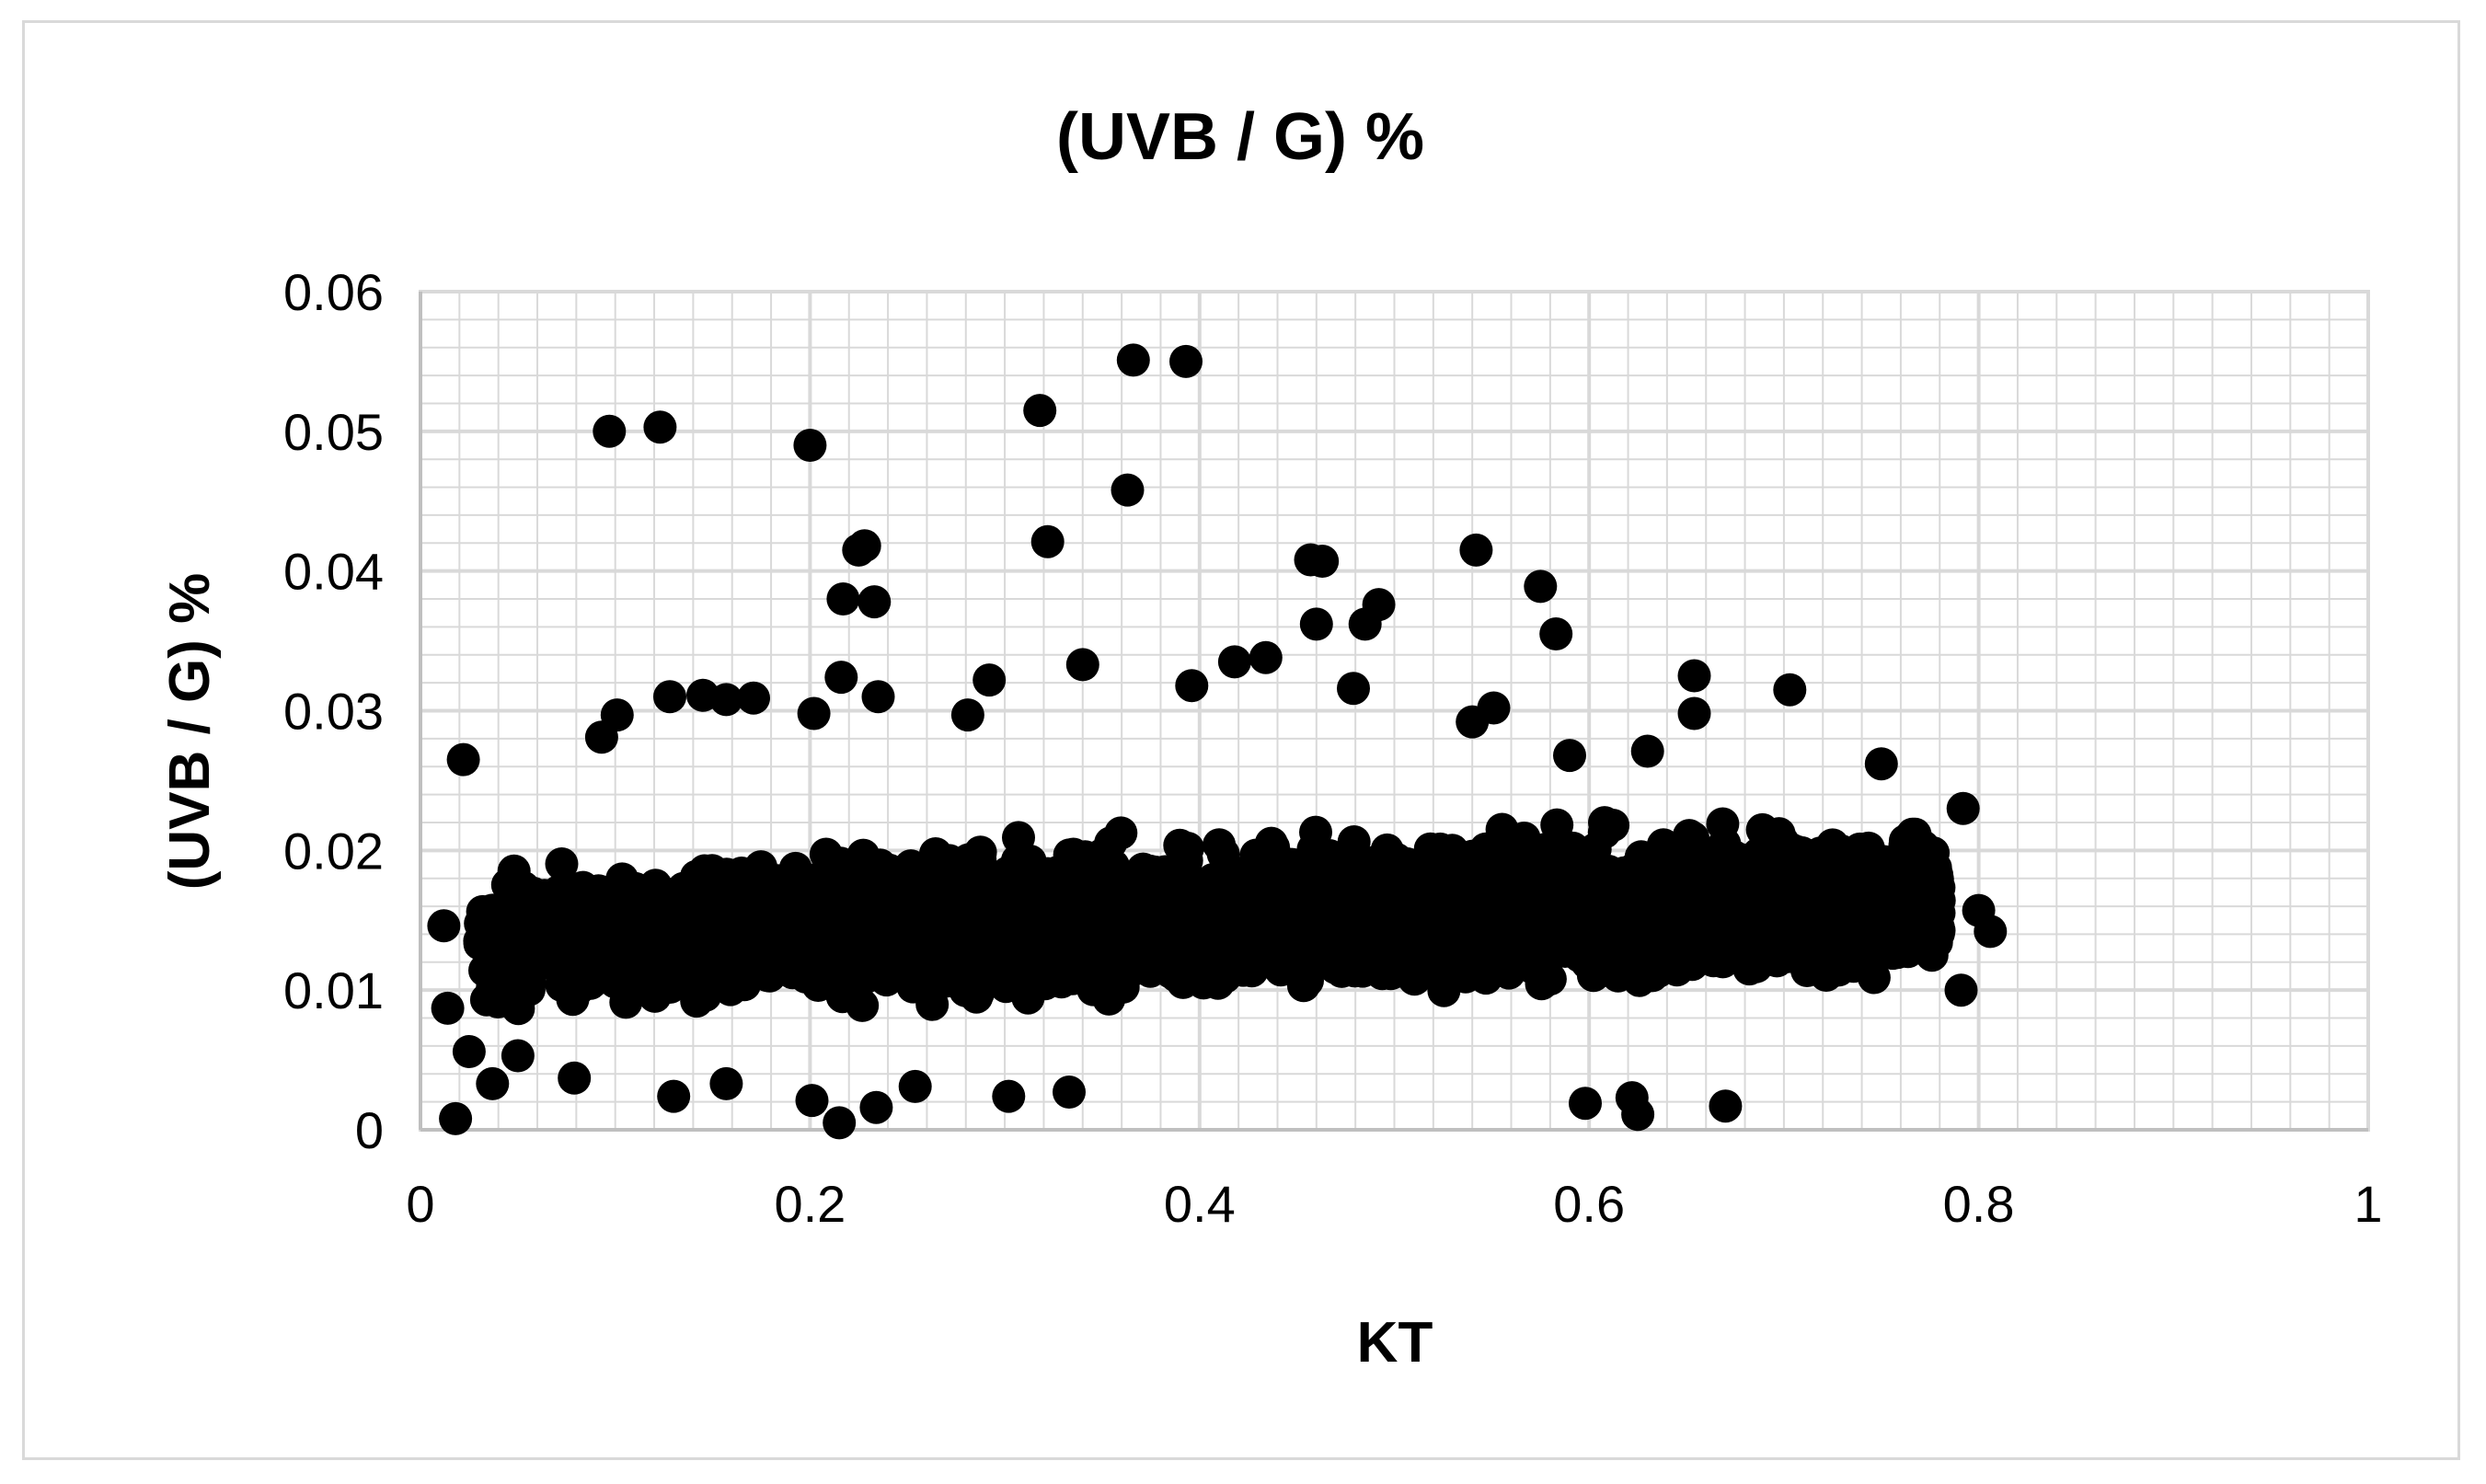 This screenshot has width=2486, height=1484. Describe the element at coordinates (2368, 1204) in the screenshot. I see `x-tick-label: 1` at that location.